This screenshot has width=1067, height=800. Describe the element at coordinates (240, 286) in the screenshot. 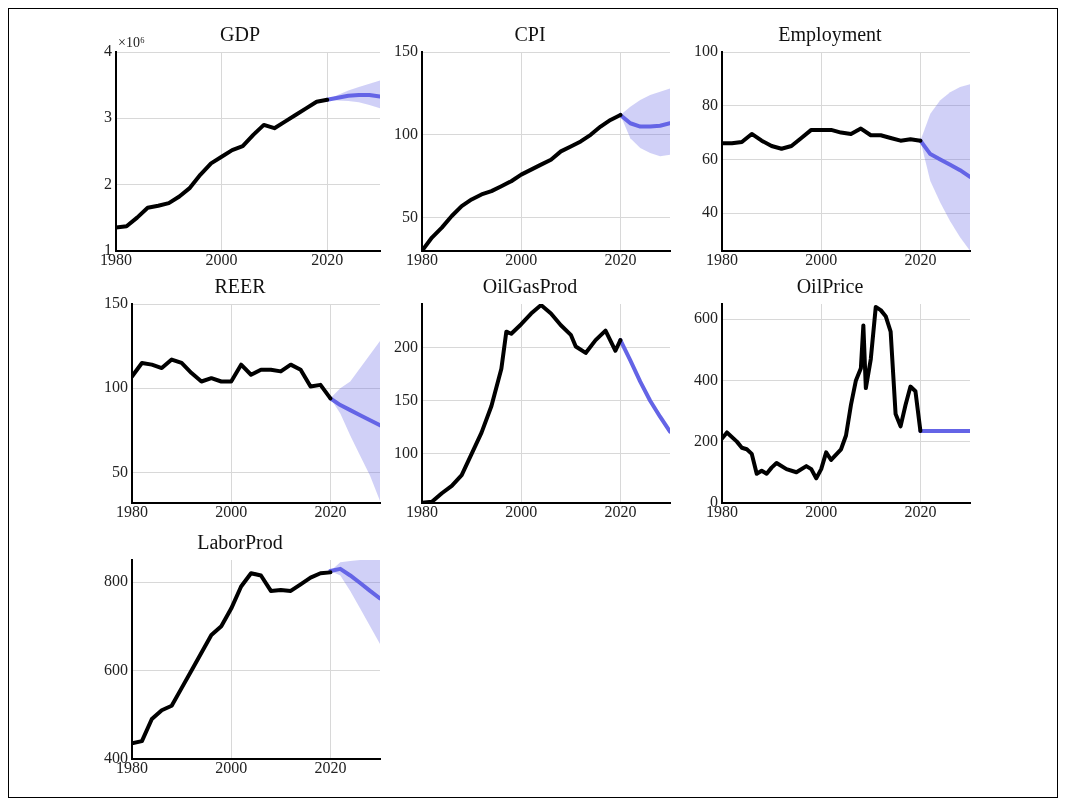

I see `chart-title: REER` at that location.